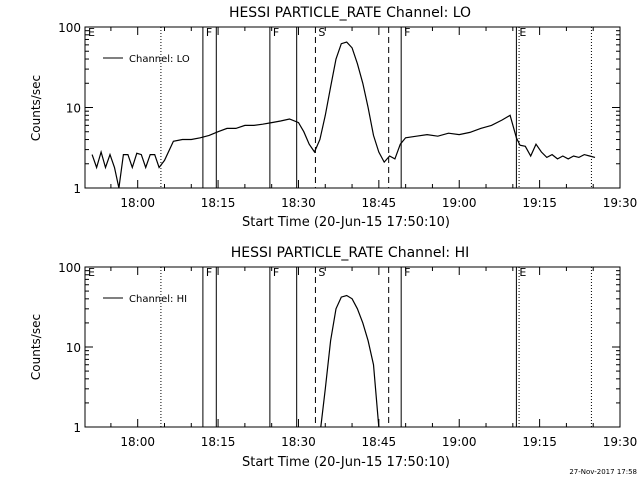 This screenshot has width=640, height=480. Describe the element at coordinates (321, 32) in the screenshot. I see `lo-marker-label: S` at that location.